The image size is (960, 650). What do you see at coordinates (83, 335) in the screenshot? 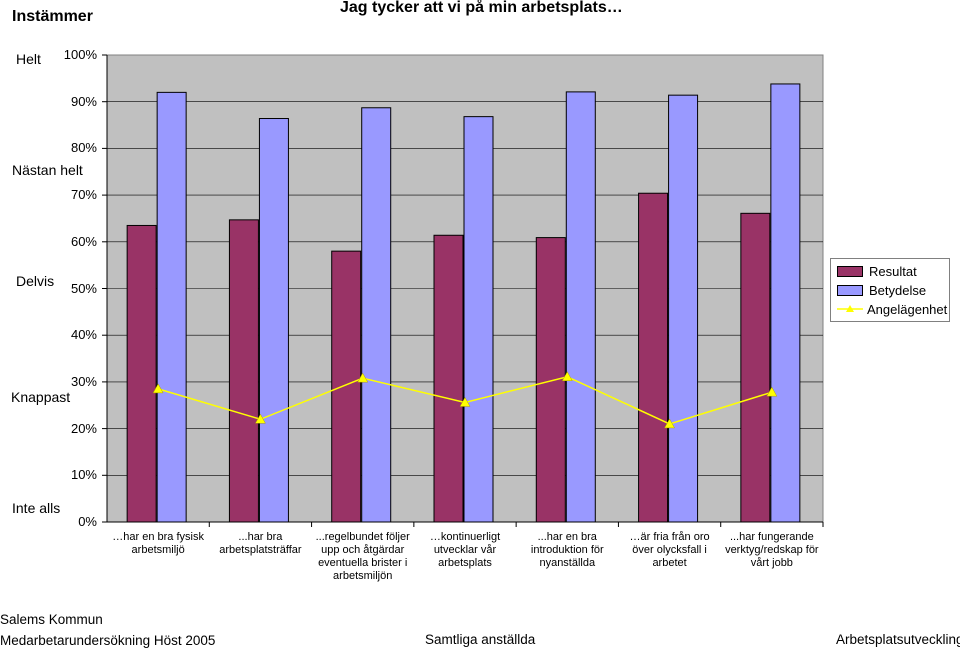
I see `y-tick-label: 40%` at bounding box center [83, 335].